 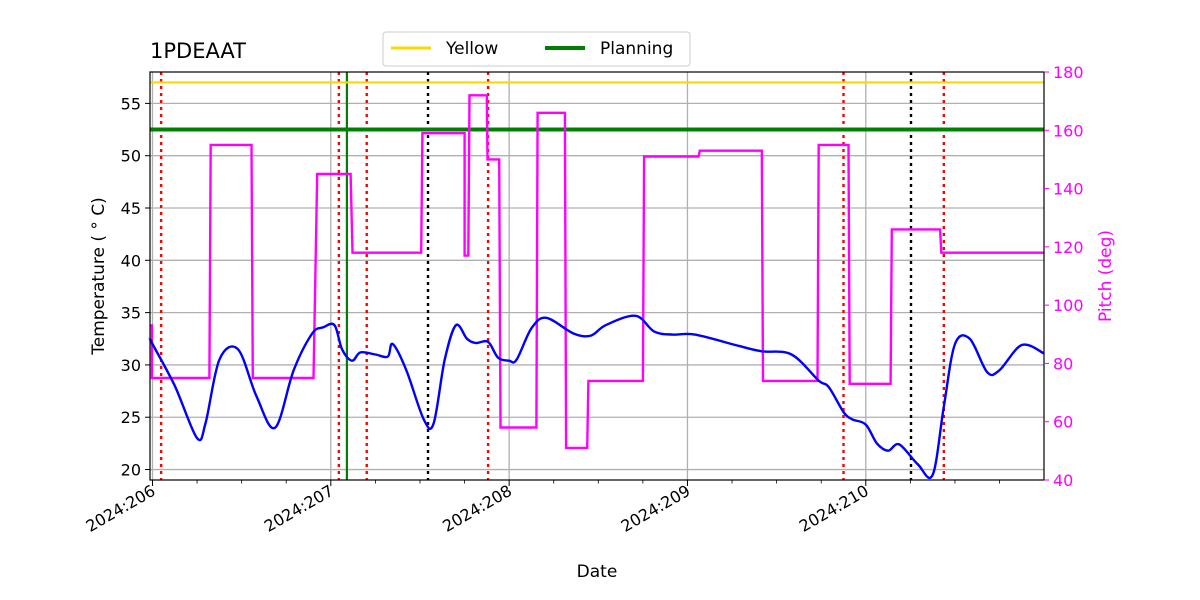 What do you see at coordinates (471, 49) in the screenshot?
I see `legend-label-yellow: Yellow` at bounding box center [471, 49].